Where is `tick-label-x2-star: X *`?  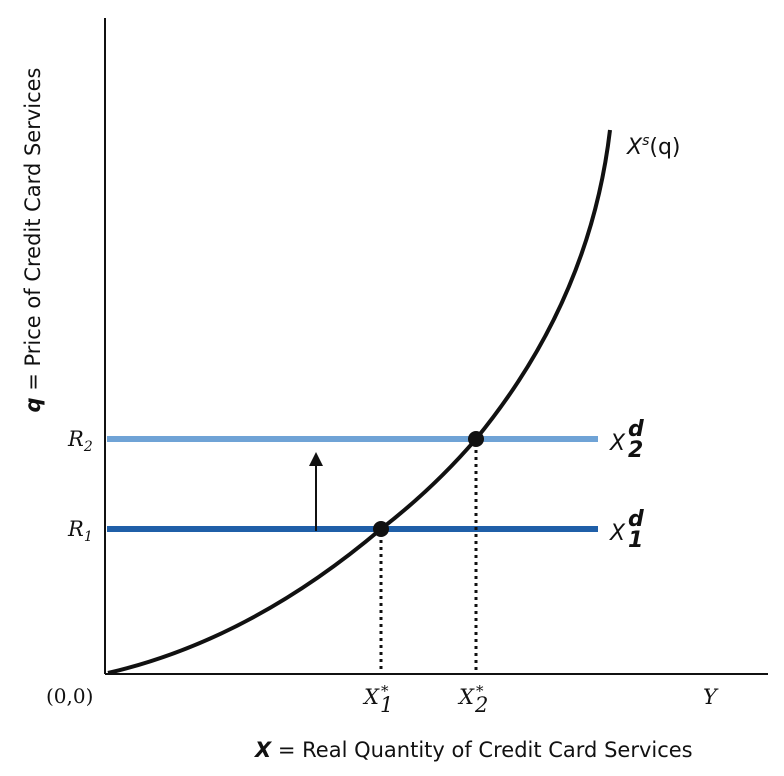
tick-label-x2-star: X * is located at coordinates (470, 695).